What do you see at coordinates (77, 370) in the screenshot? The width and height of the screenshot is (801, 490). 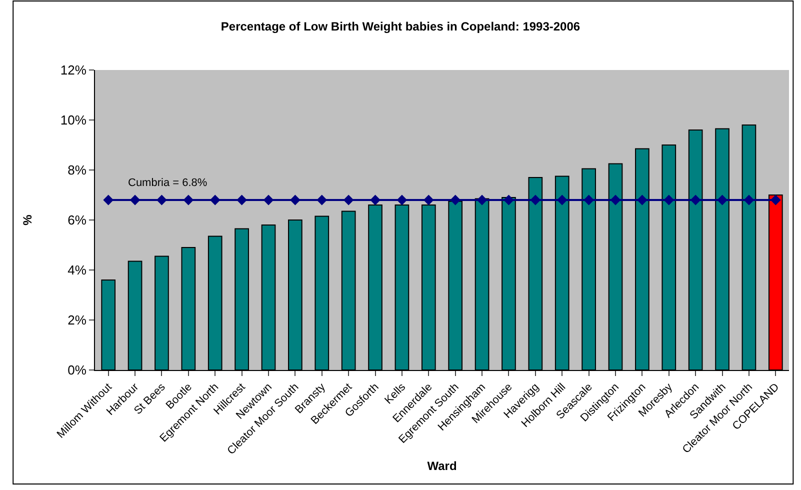 I see `y-tick-label: 0%` at bounding box center [77, 370].